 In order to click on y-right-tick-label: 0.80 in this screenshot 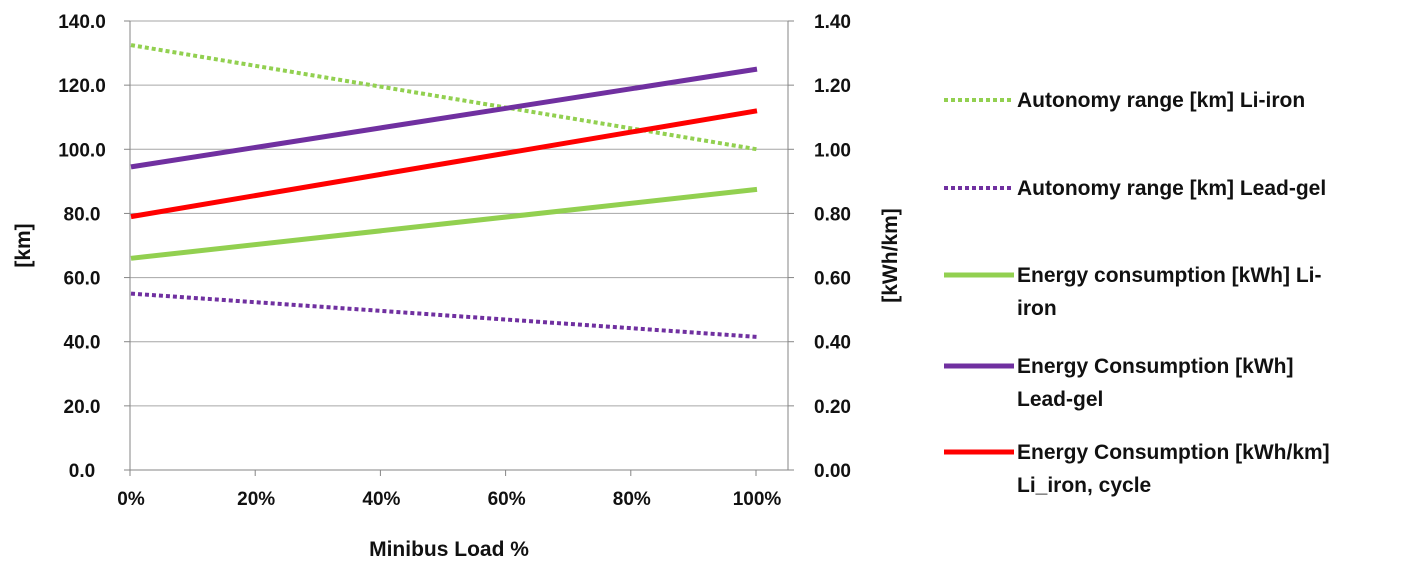, I will do `click(832, 214)`.